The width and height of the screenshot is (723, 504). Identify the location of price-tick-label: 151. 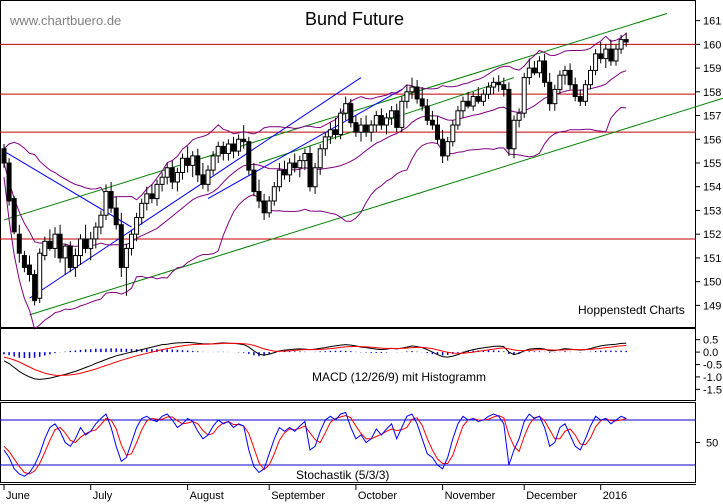
(712, 259).